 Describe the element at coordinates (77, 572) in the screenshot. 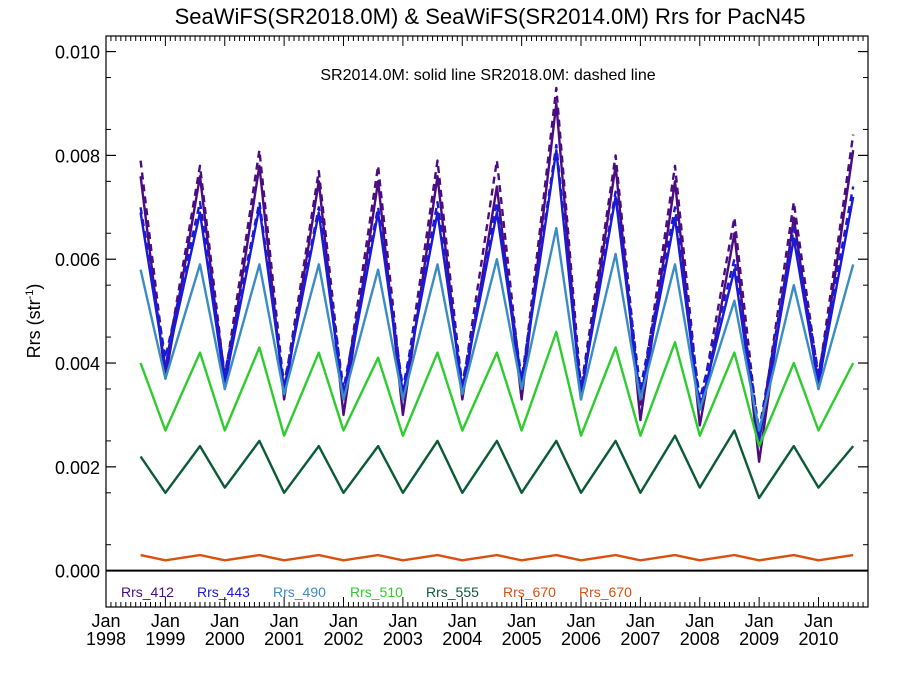

I see `y-tick-label: 0.000` at that location.